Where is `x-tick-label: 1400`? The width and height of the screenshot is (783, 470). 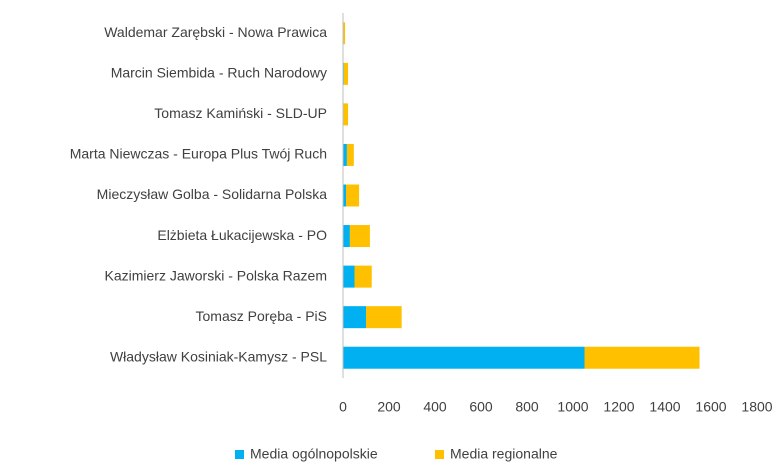 x-tick-label: 1400 is located at coordinates (664, 407).